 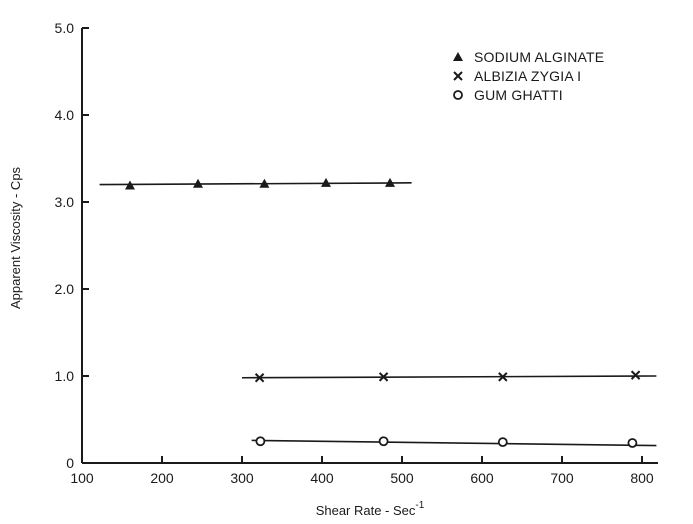 What do you see at coordinates (322, 478) in the screenshot?
I see `x-tick-label: 400` at bounding box center [322, 478].